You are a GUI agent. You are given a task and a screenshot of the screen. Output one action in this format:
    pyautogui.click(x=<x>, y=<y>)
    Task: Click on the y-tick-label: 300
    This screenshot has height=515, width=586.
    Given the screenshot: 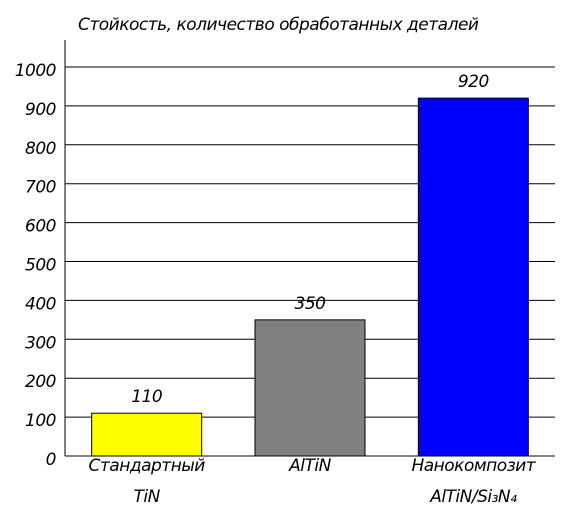 What is the action you would take?
    pyautogui.click(x=40, y=343)
    